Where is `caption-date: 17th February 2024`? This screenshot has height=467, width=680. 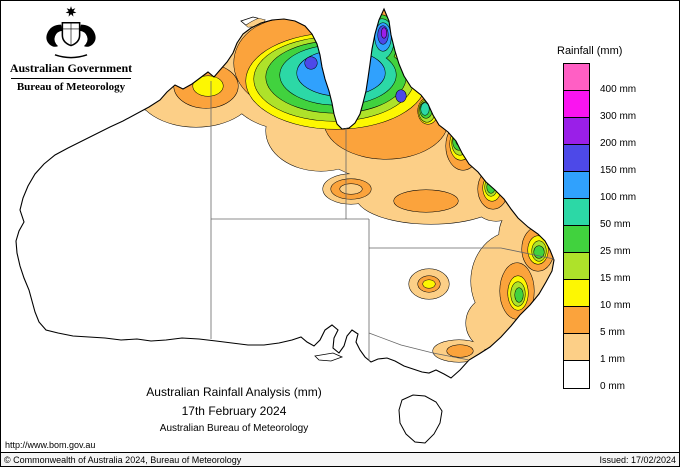
caption-date: 17th February 2024 is located at coordinates (234, 411).